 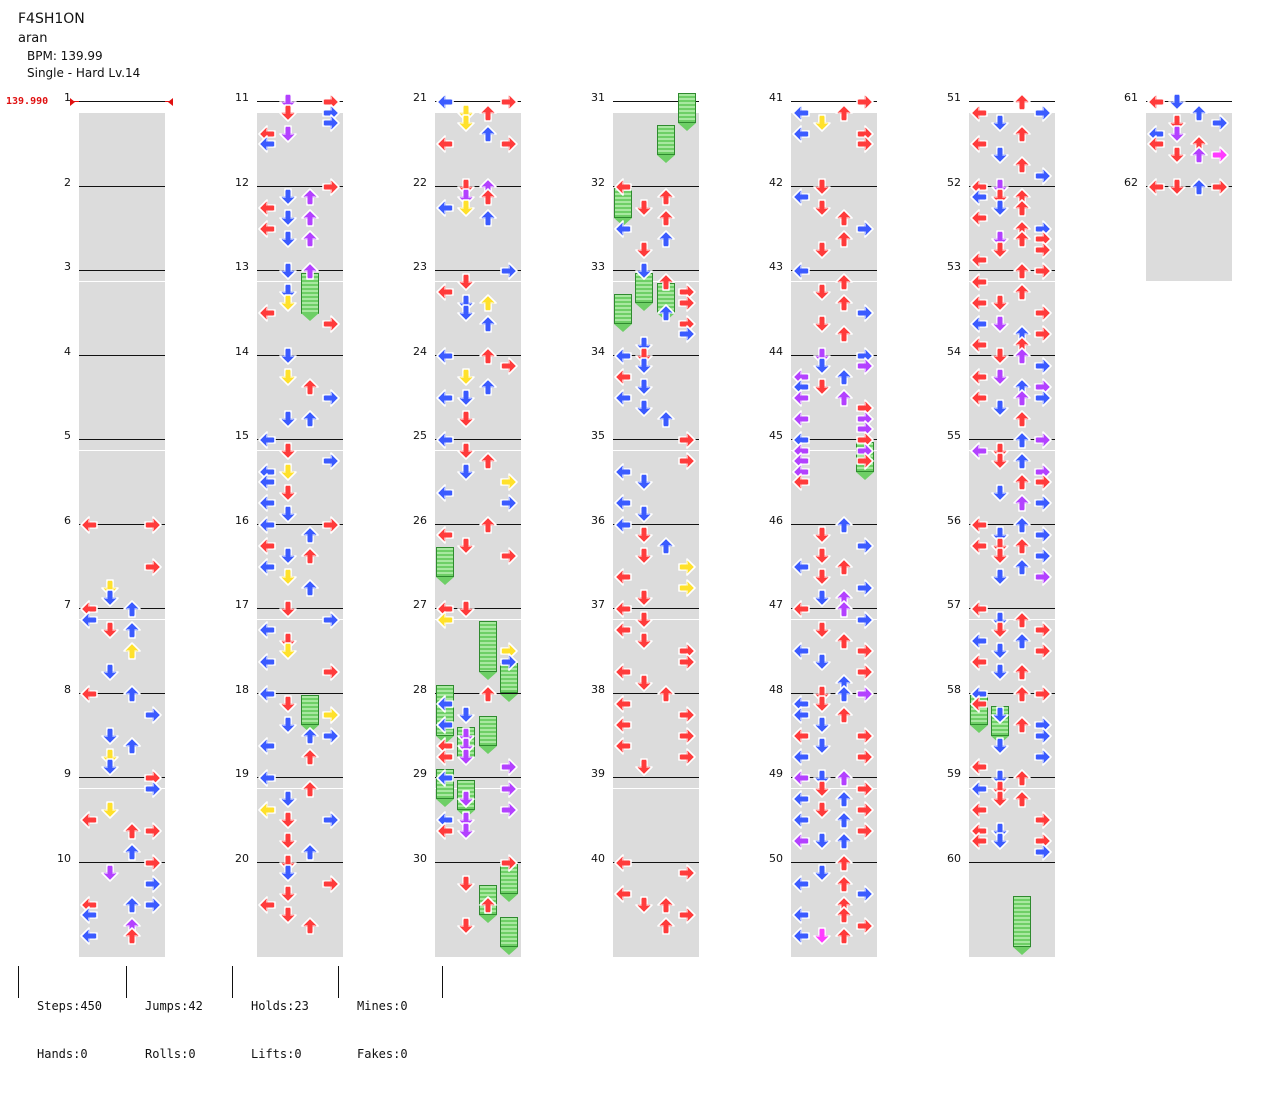 What do you see at coordinates (445, 562) in the screenshot?
I see `hold-body-left` at bounding box center [445, 562].